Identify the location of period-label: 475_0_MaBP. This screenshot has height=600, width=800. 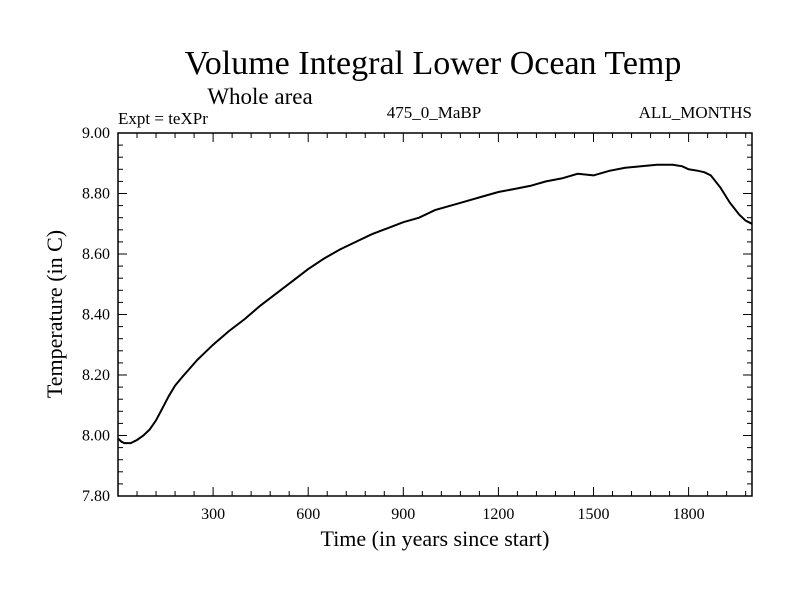
(434, 112).